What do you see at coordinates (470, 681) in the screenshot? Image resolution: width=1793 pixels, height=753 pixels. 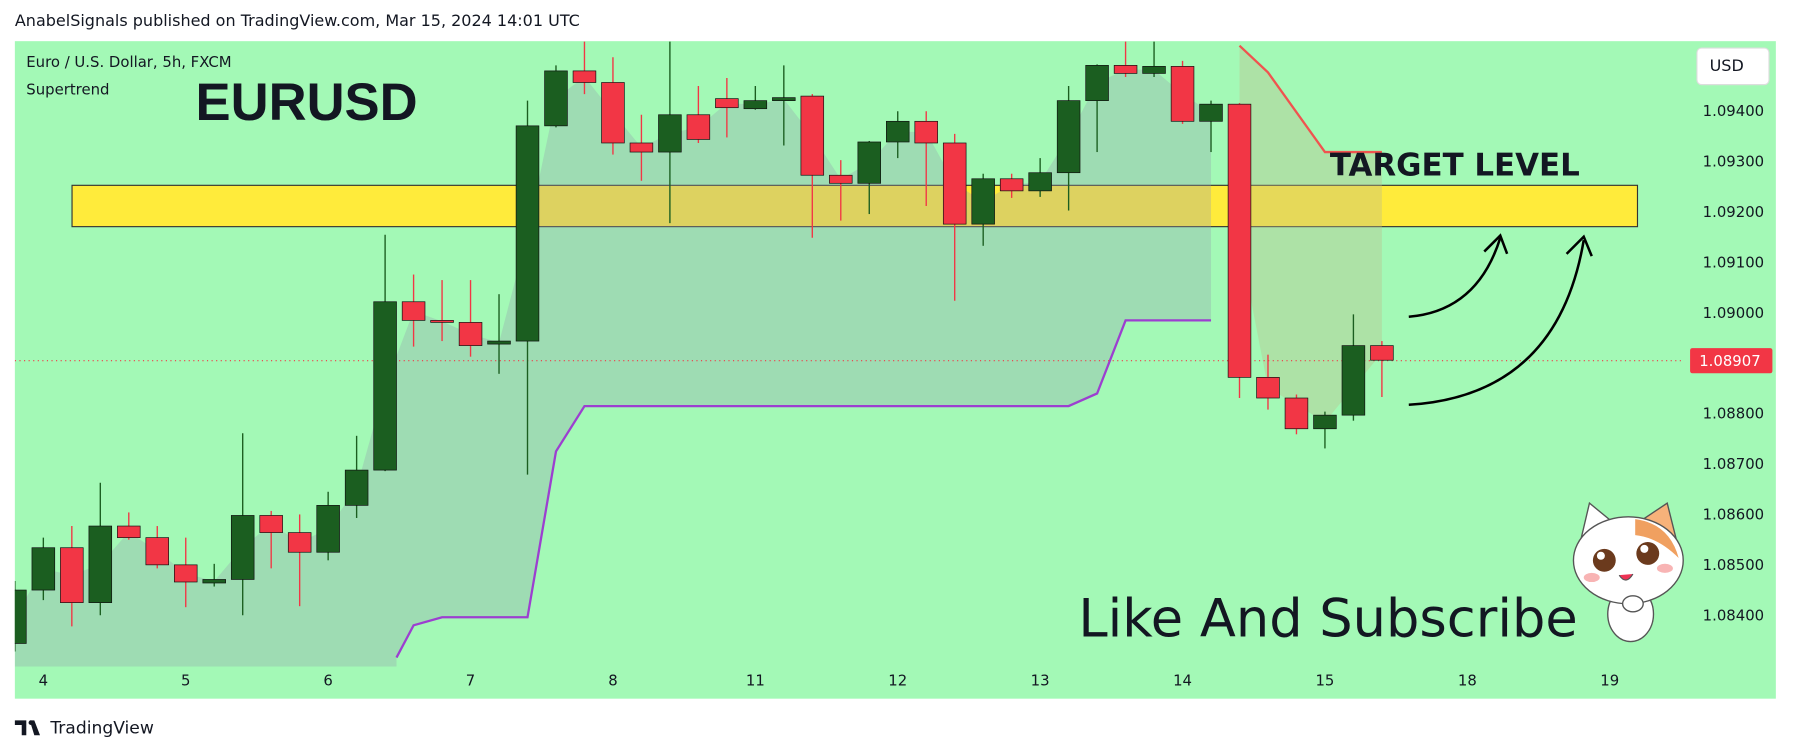 I see `x-tick-label: 7` at bounding box center [470, 681].